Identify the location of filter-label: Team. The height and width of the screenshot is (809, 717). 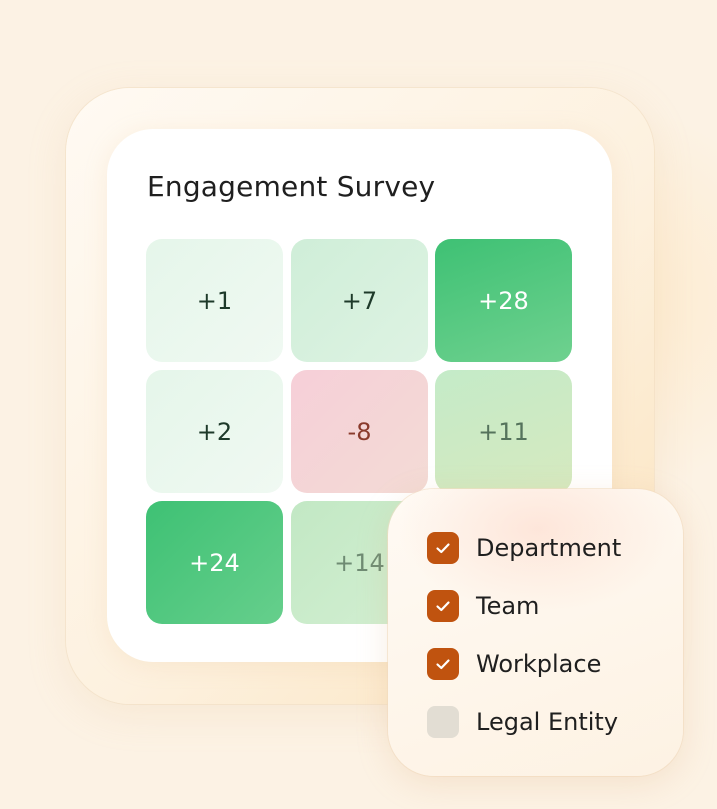
(508, 606).